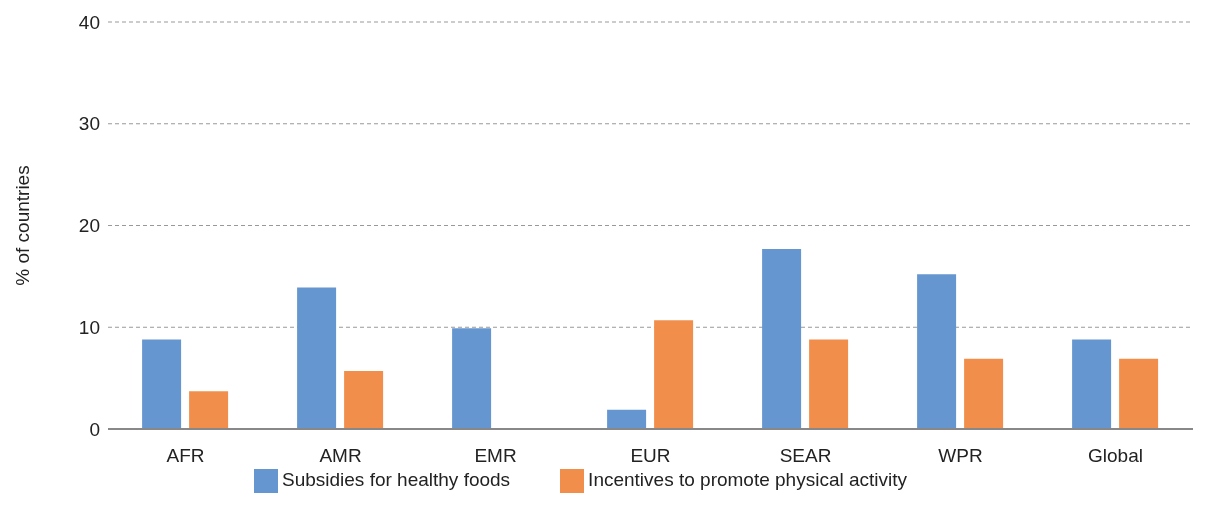  What do you see at coordinates (94, 429) in the screenshot?
I see `y-tick-label: 0` at bounding box center [94, 429].